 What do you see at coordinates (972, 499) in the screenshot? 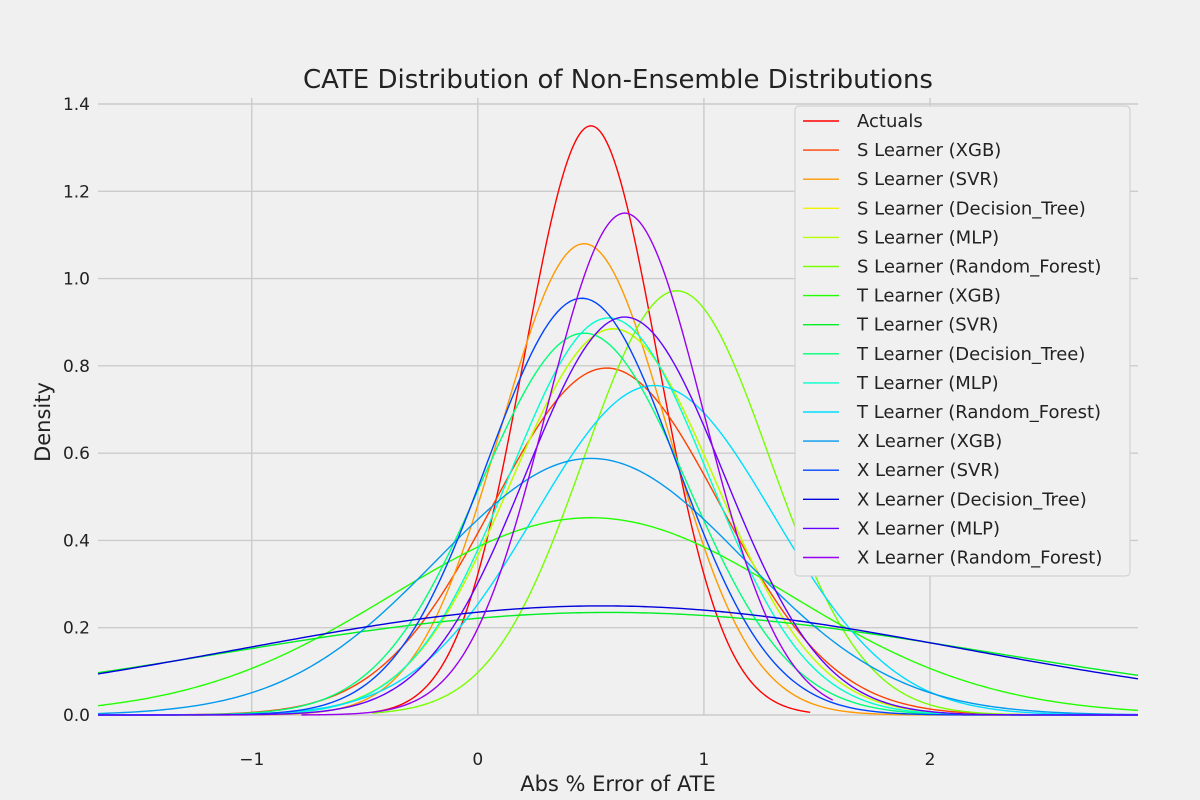
I see `legend-label: X Learner (Decision_Tree)` at bounding box center [972, 499].